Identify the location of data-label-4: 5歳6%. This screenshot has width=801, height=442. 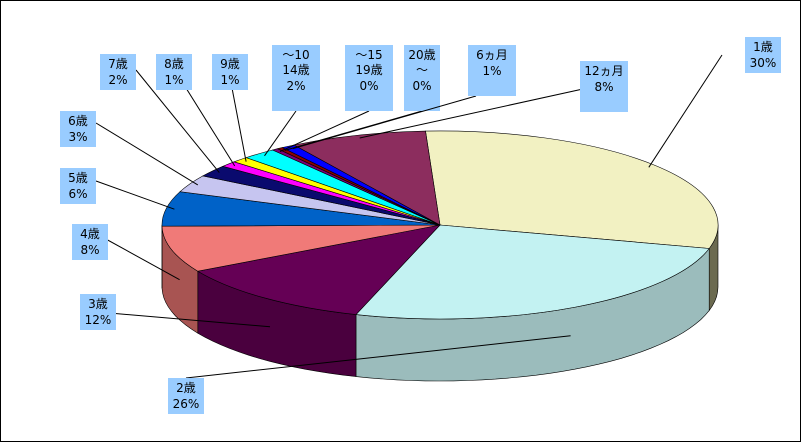
(78, 186).